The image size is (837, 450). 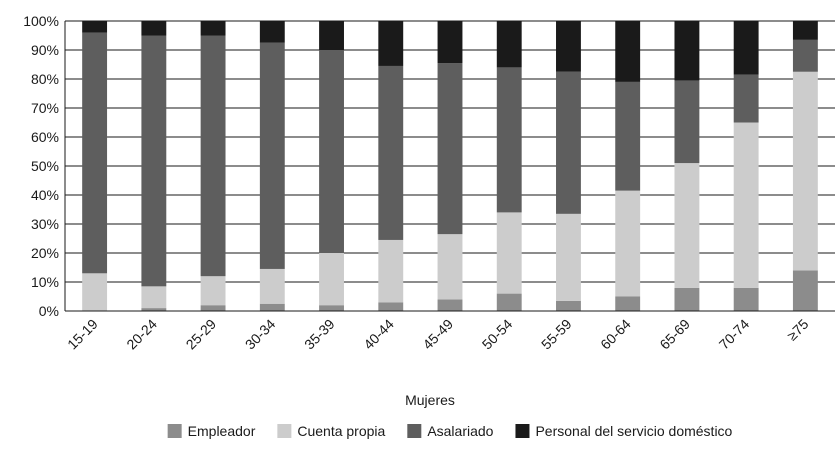 I want to click on y-tick-label: 60%, so click(x=45, y=137).